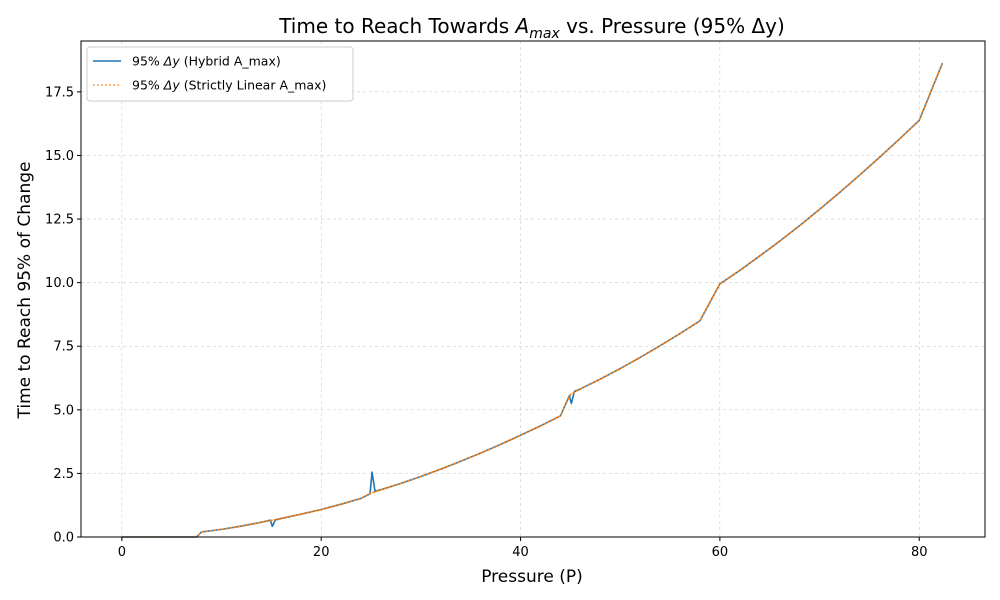 The image size is (1000, 600). What do you see at coordinates (59, 220) in the screenshot?
I see `y-tick-label: 12.5` at bounding box center [59, 220].